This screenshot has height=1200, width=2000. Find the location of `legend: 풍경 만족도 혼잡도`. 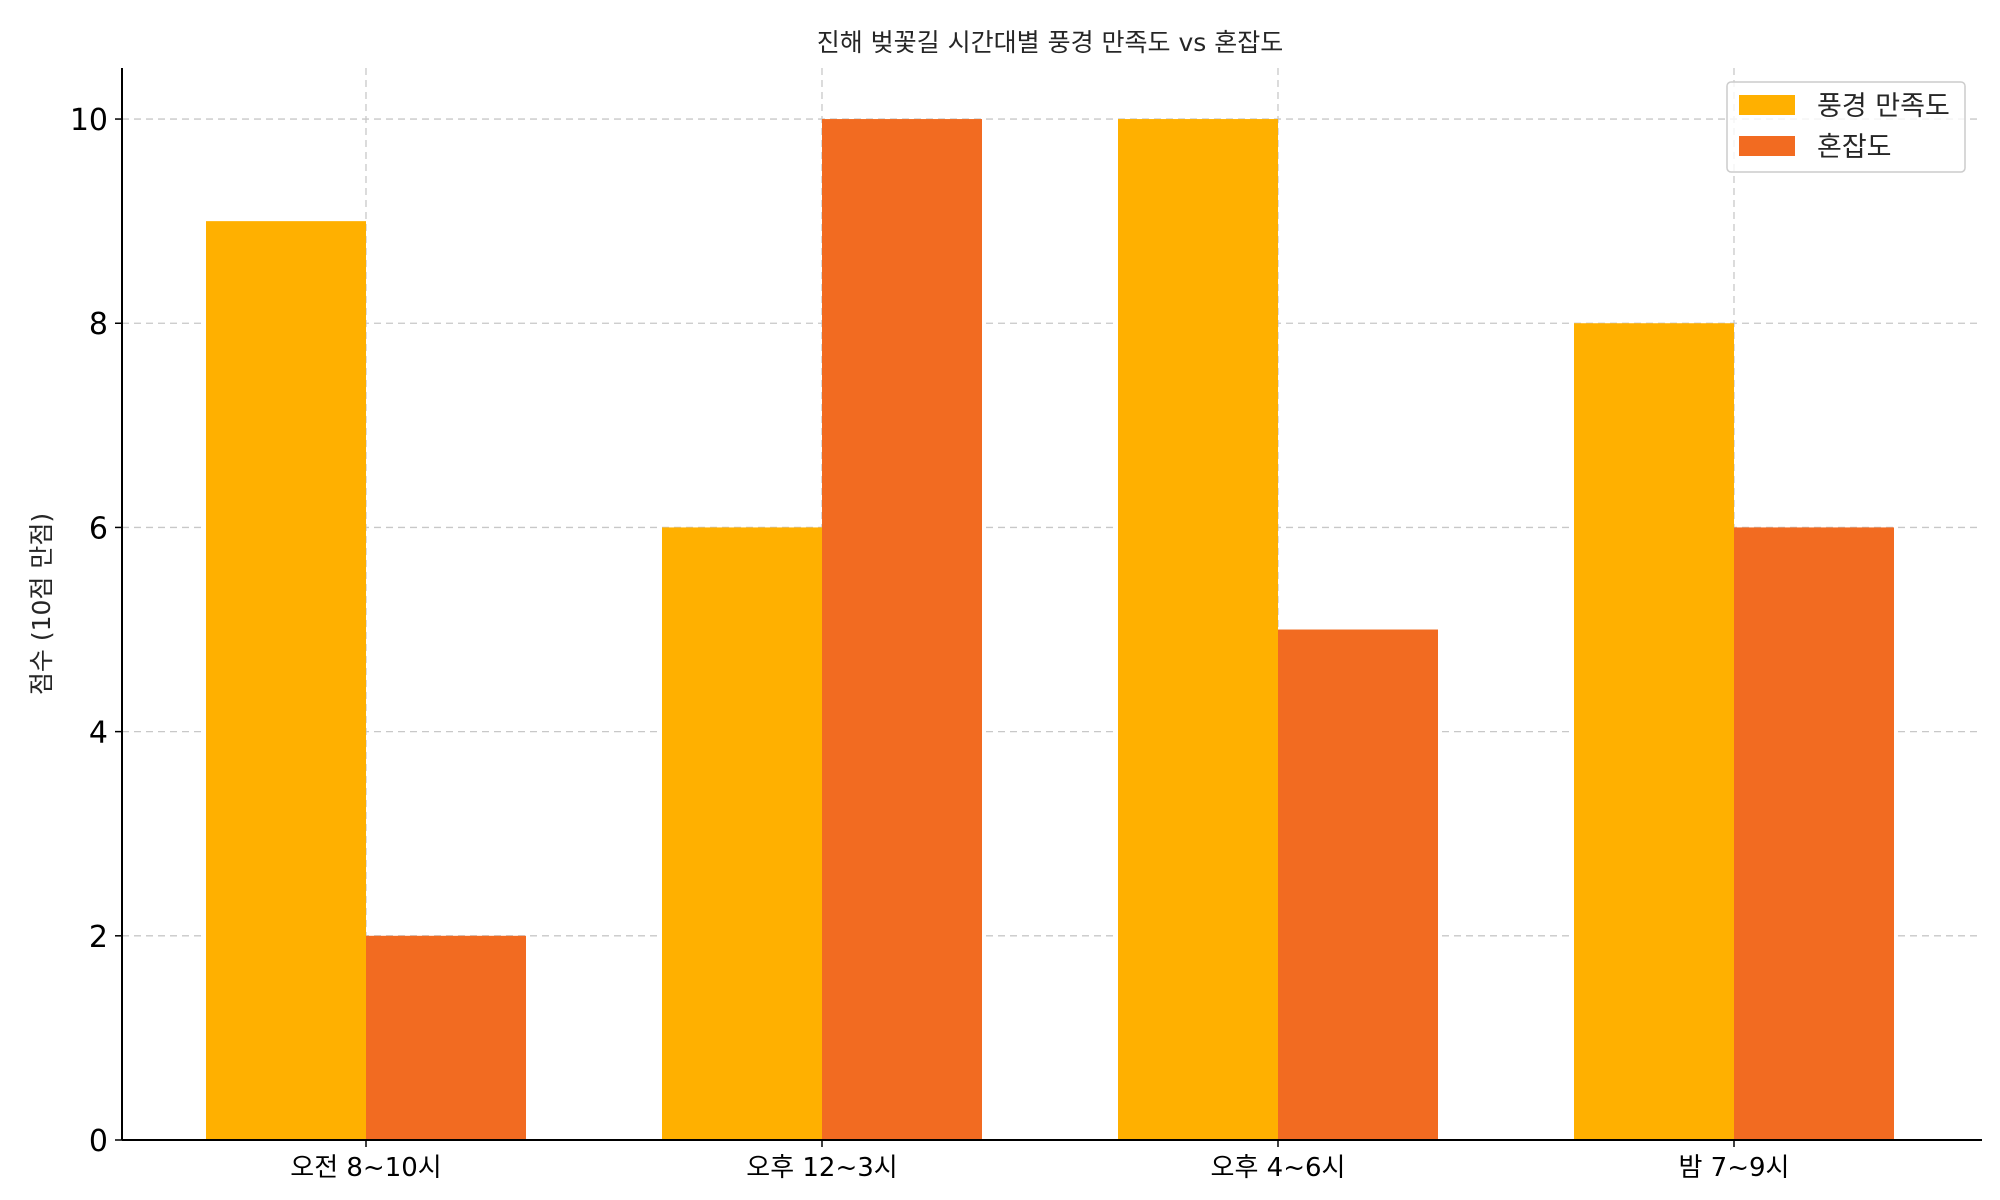

legend: 풍경 만족도 혼잡도 is located at coordinates (1846, 127).